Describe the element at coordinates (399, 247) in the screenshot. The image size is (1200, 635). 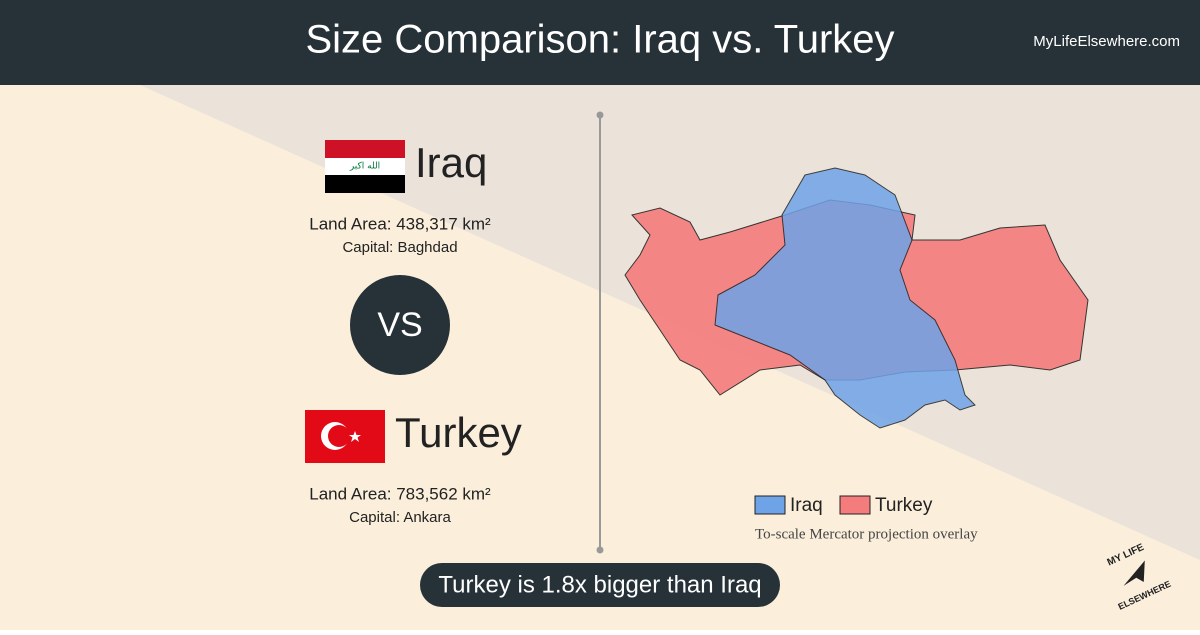
I see `capital: Capital: Baghdad` at that location.